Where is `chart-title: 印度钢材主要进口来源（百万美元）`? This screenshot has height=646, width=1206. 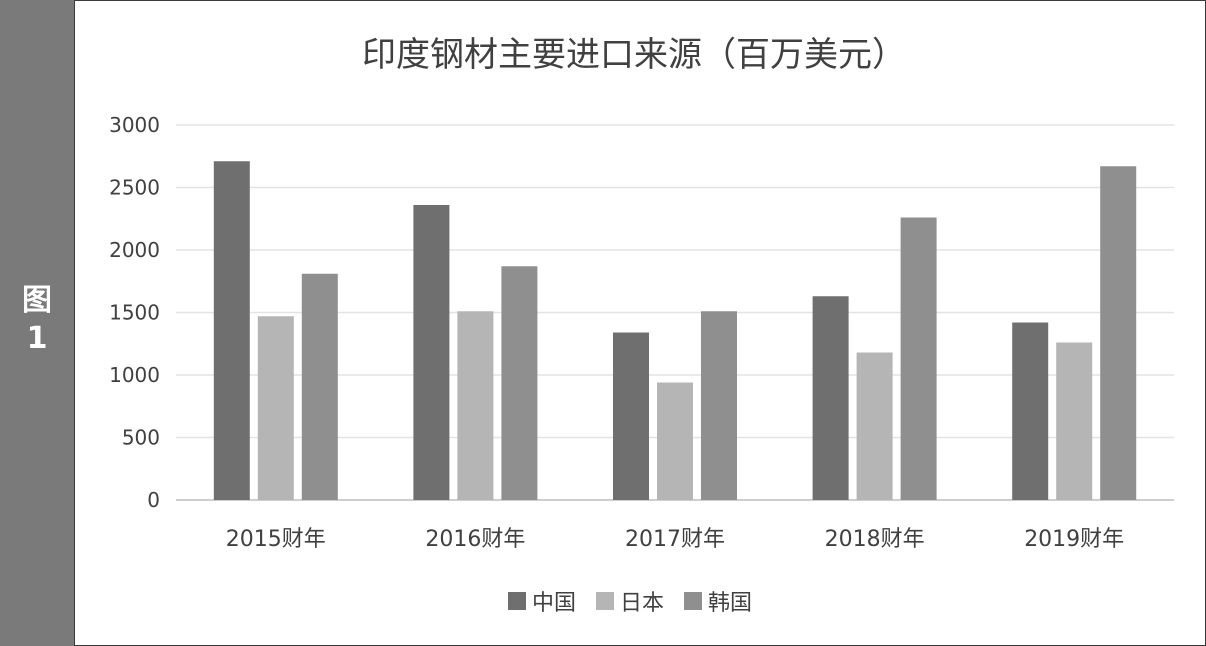 chart-title: 印度钢材主要进口来源（百万美元） is located at coordinates (634, 55).